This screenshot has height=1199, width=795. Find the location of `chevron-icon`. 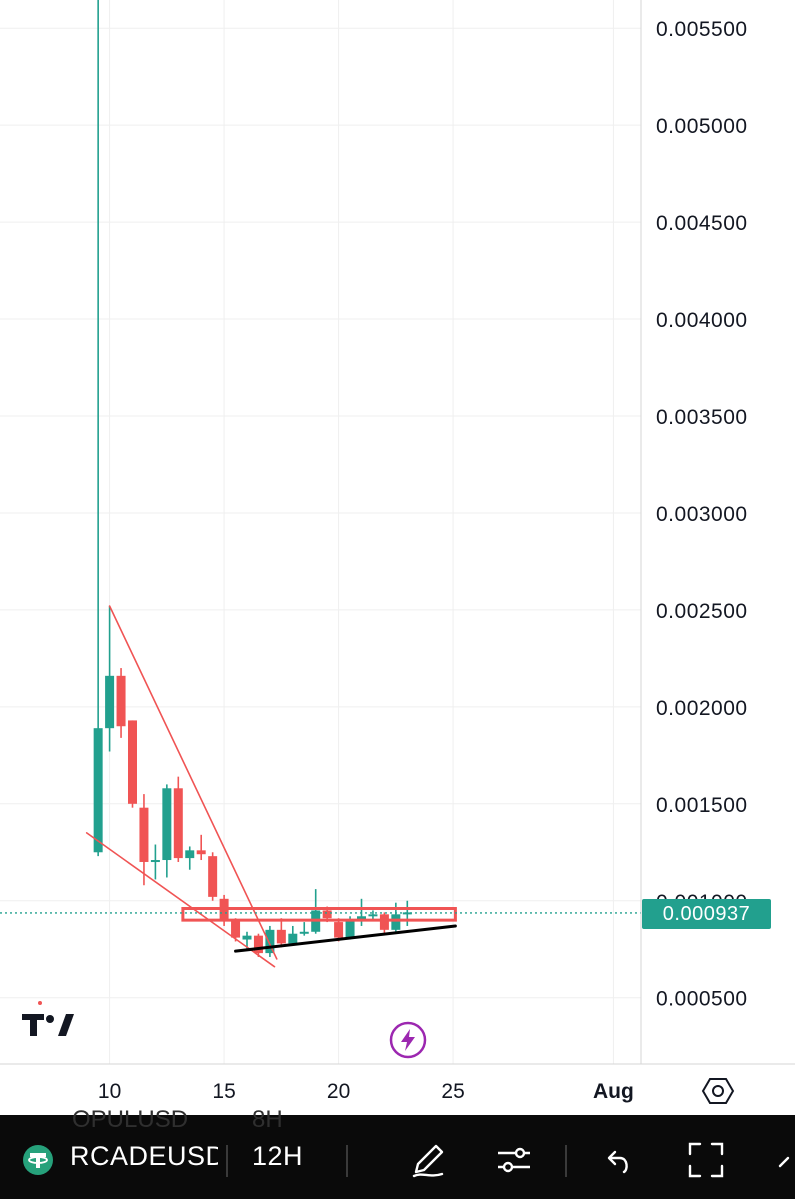

chevron-icon is located at coordinates (783, 1160).